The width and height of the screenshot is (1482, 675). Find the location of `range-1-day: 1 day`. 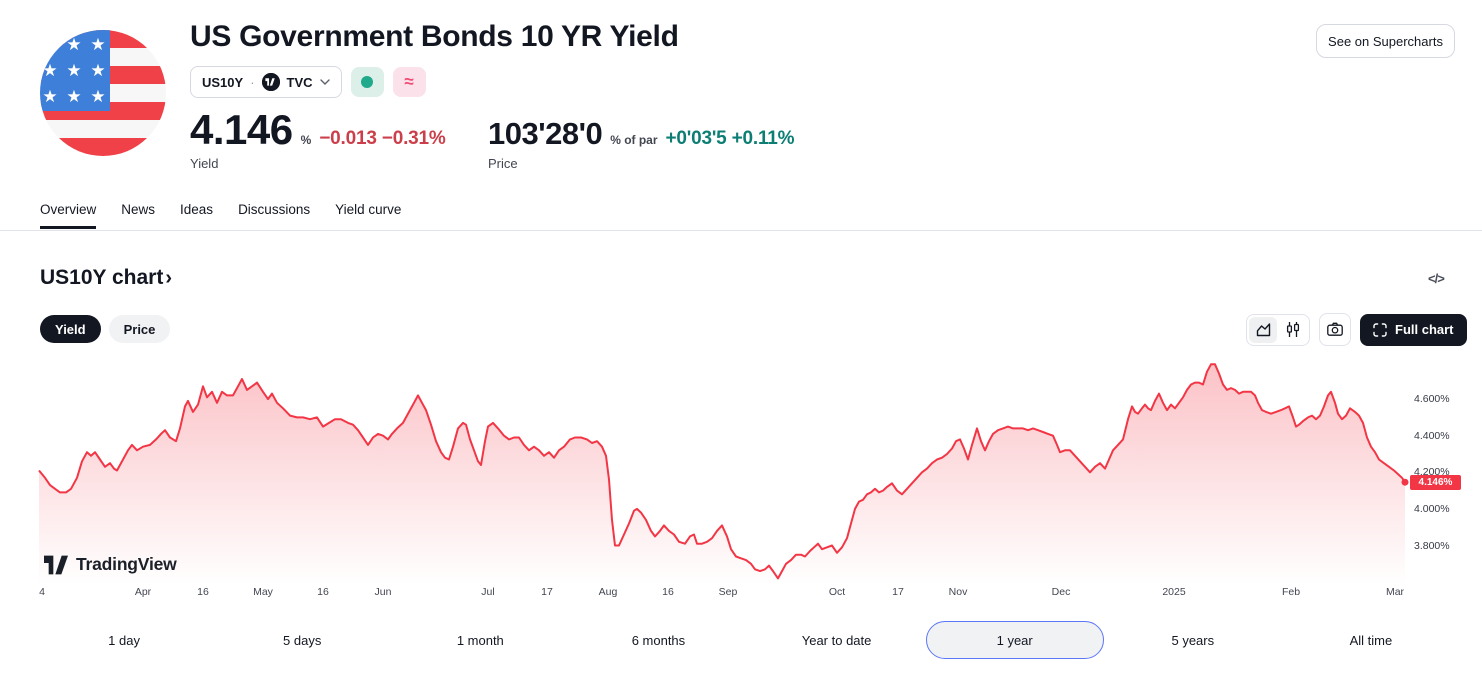

range-1-day: 1 day is located at coordinates (124, 640).